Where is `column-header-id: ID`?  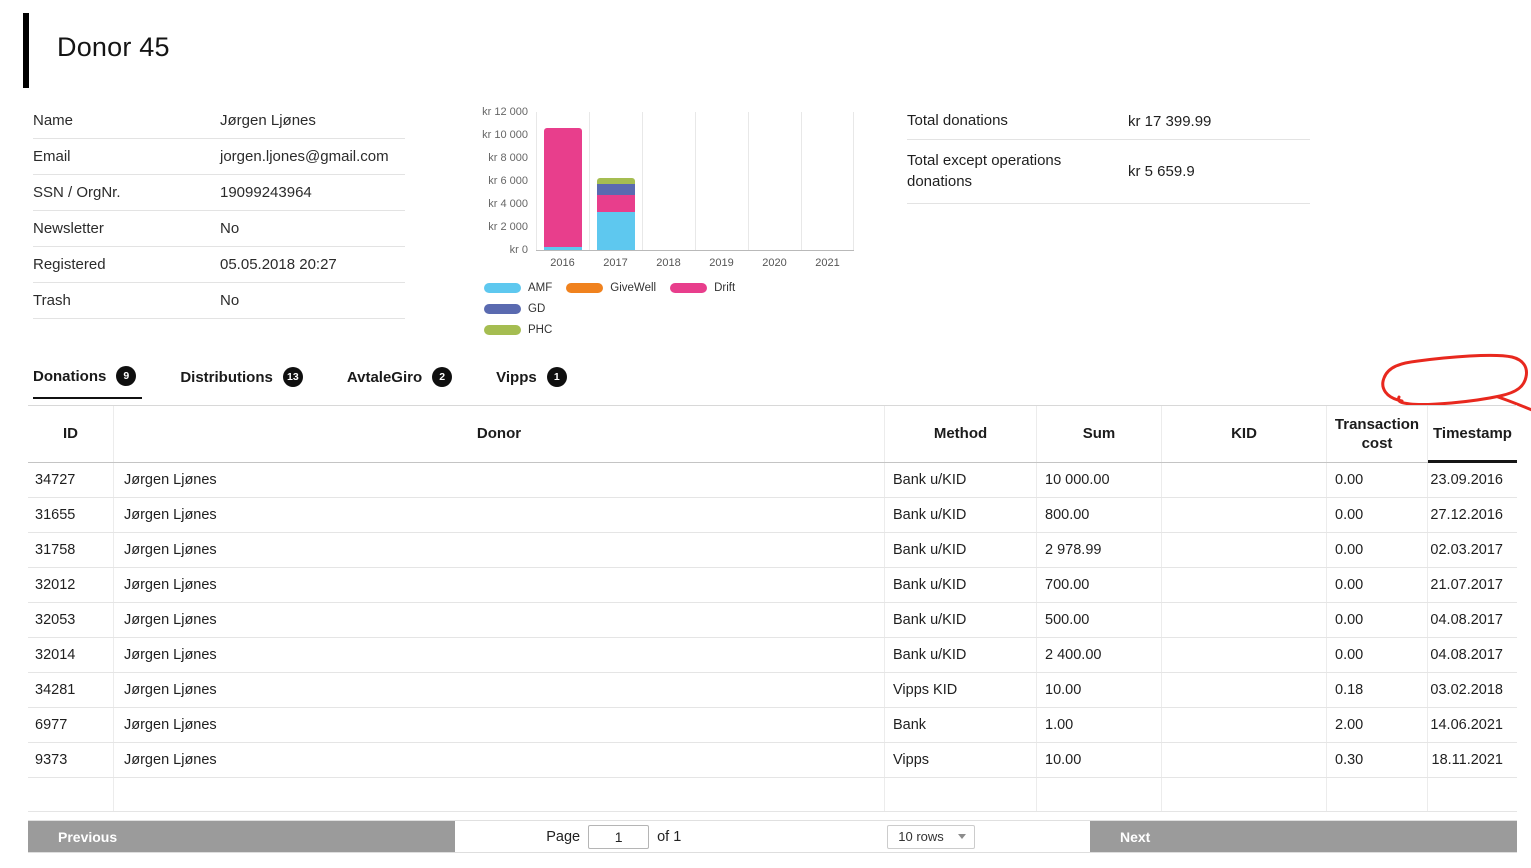
column-header-id: ID is located at coordinates (70, 434).